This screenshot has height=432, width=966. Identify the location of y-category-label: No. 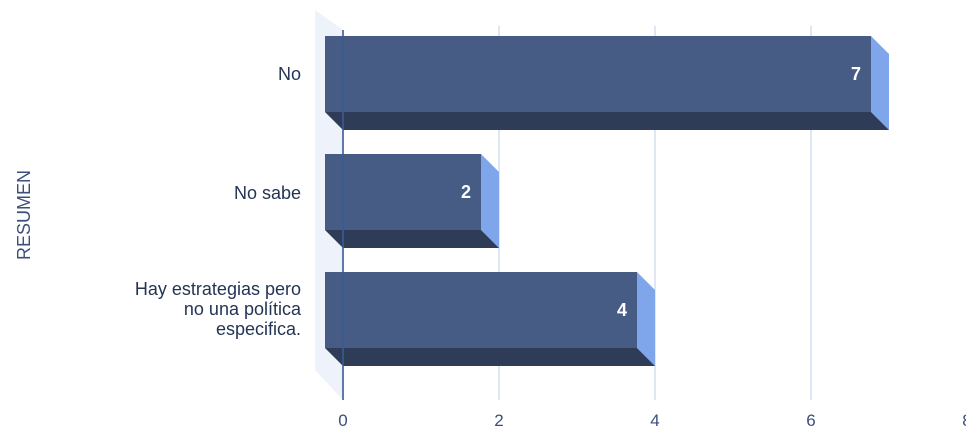
(289, 74).